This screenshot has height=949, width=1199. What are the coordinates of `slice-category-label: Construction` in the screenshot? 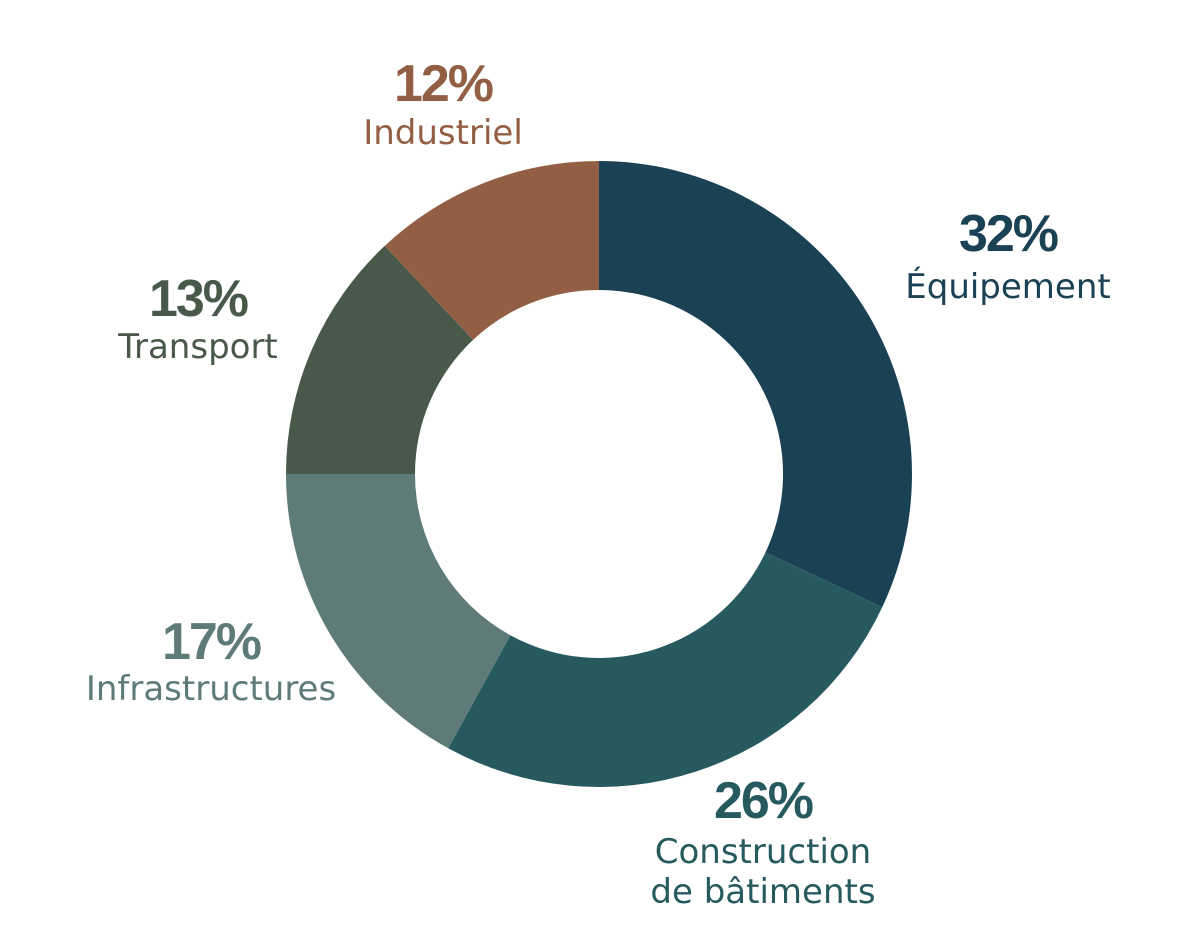 It's located at (763, 852).